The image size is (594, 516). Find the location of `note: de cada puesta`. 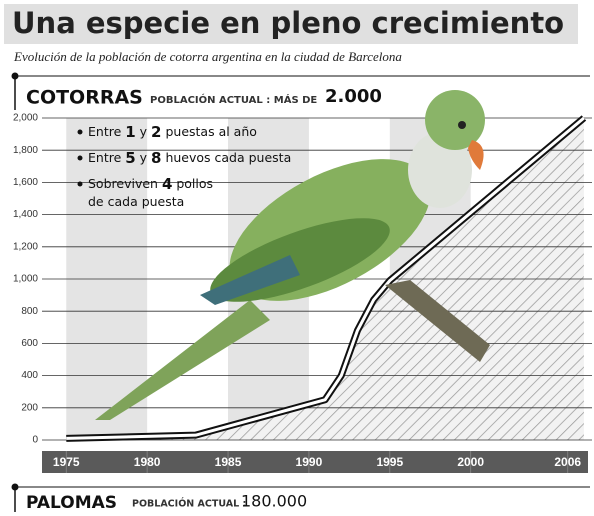

note: de cada puesta is located at coordinates (136, 201).